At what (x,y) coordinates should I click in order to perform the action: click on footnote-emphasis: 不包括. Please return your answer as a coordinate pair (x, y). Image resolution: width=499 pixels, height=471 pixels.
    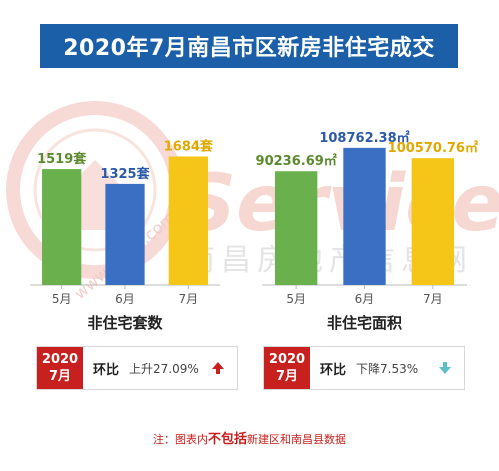
    Looking at the image, I should click on (227, 439).